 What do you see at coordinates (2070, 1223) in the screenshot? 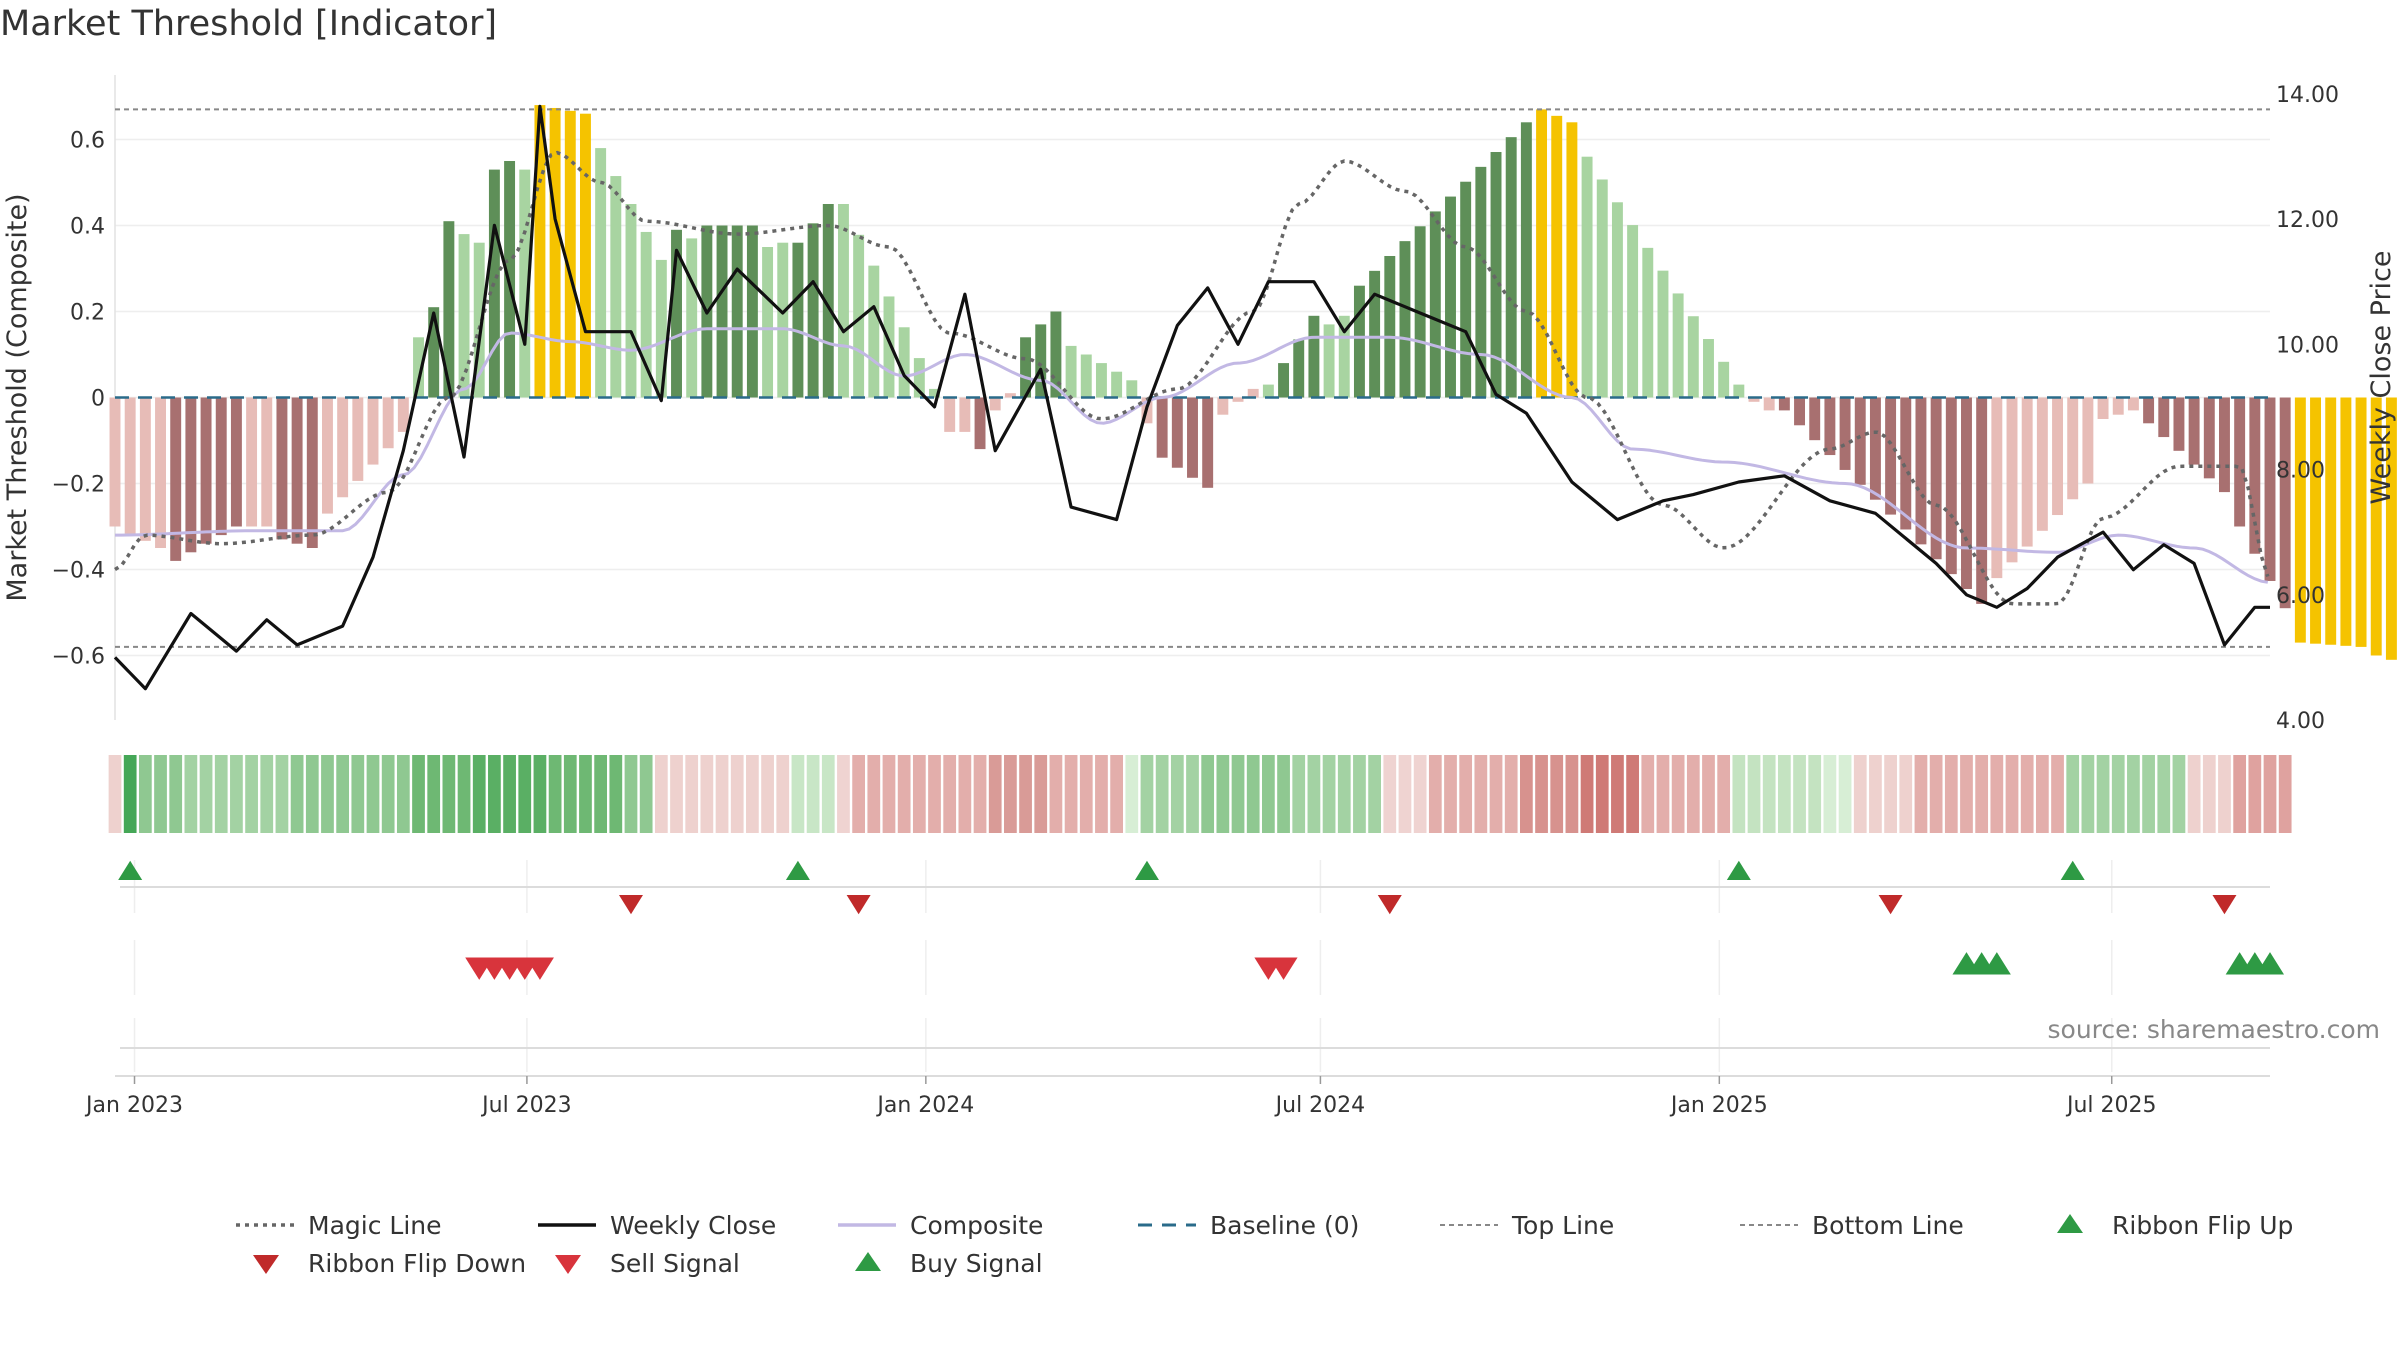
I see `legend-swatch` at bounding box center [2070, 1223].